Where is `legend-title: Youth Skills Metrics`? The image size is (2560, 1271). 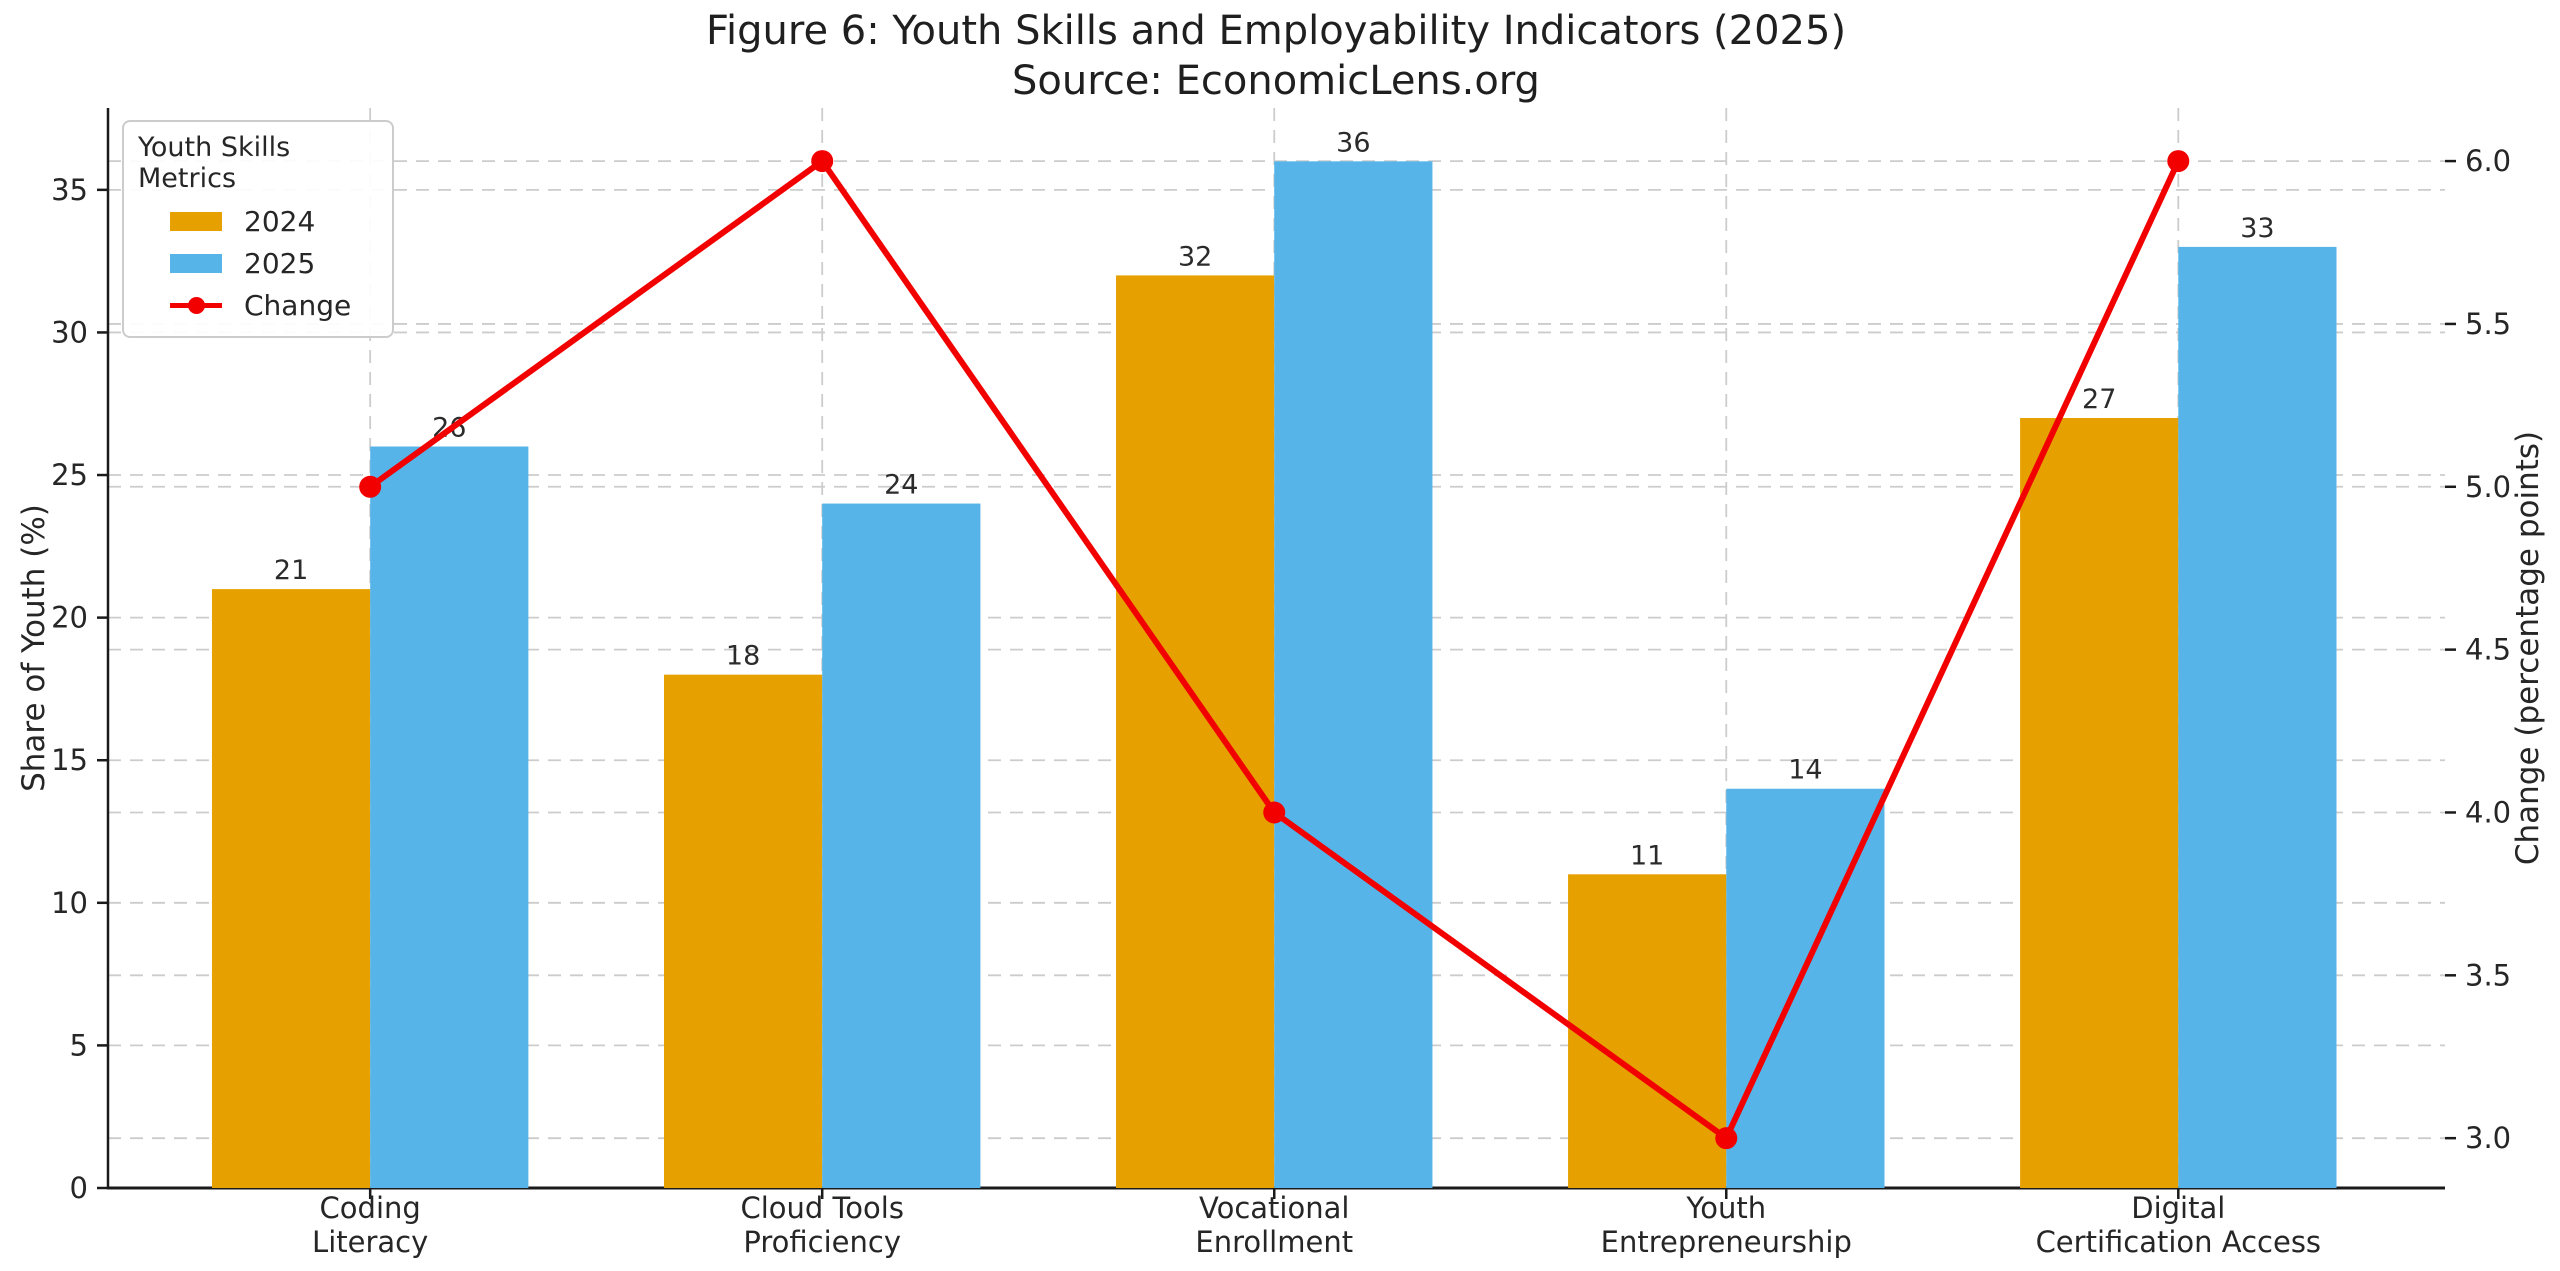 legend-title: Youth Skills Metrics is located at coordinates (214, 163).